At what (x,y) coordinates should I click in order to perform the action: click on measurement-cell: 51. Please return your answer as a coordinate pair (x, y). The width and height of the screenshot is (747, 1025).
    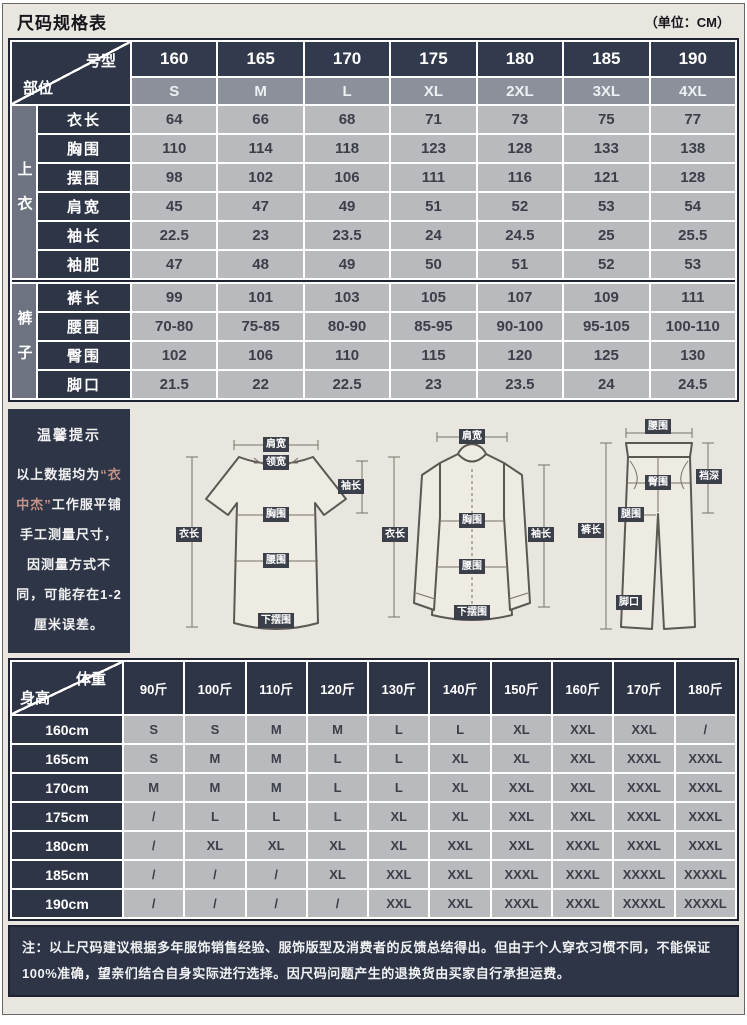
    Looking at the image, I should click on (520, 264).